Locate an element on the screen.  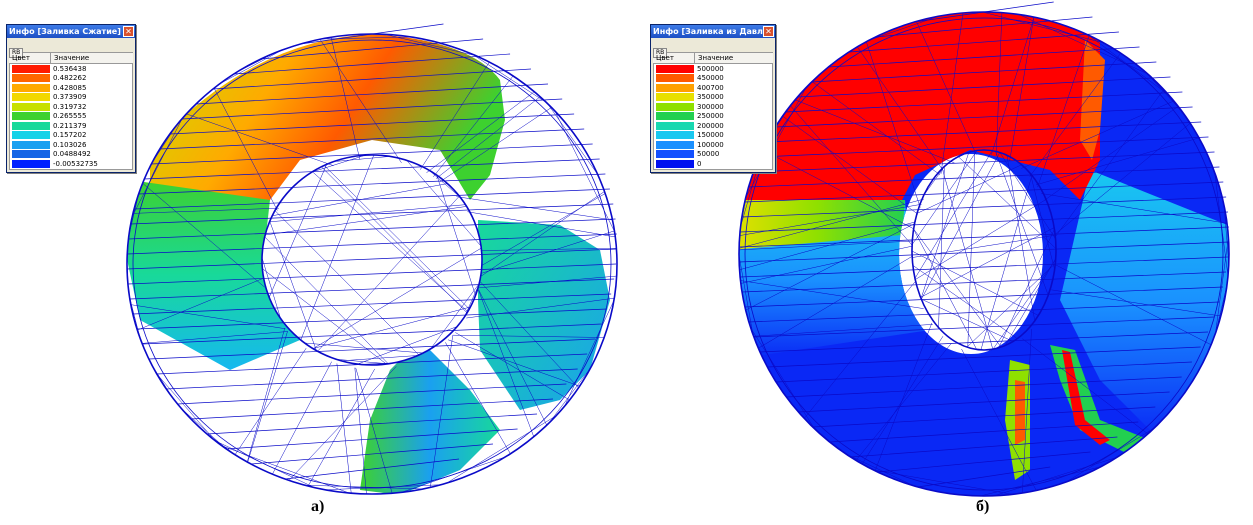
legend-row: 0.536438 is located at coordinates (71, 69).